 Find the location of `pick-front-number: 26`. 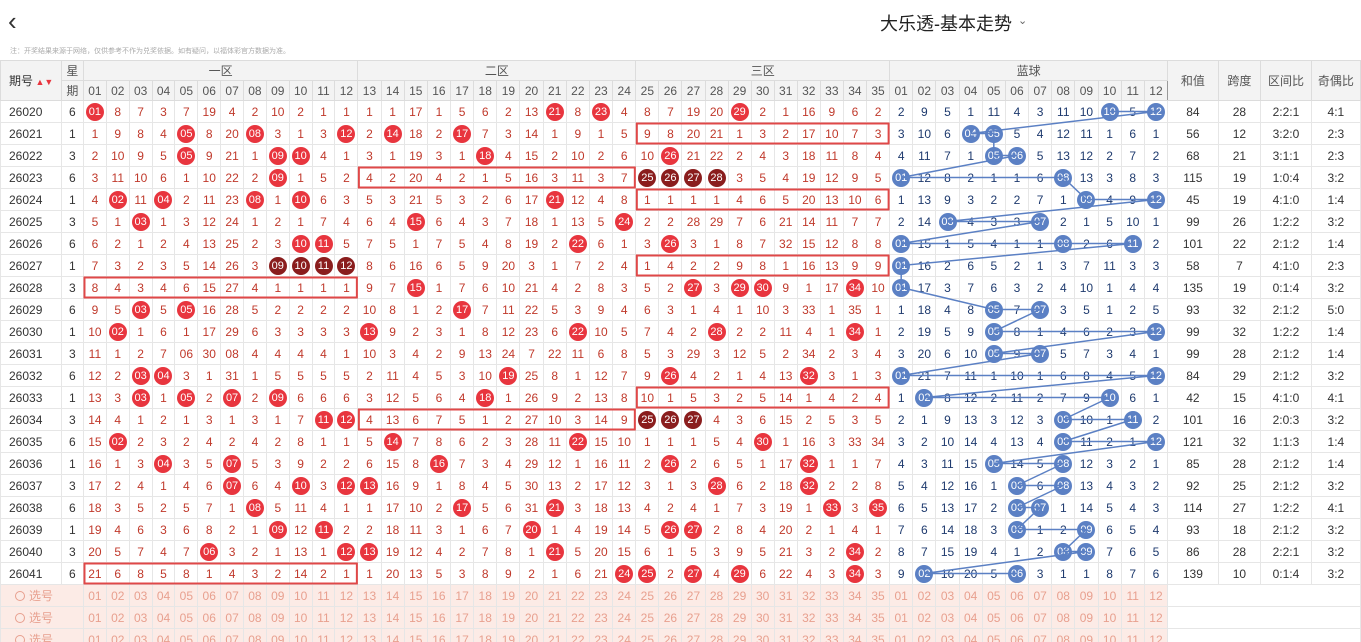

pick-front-number: 26 is located at coordinates (670, 635).